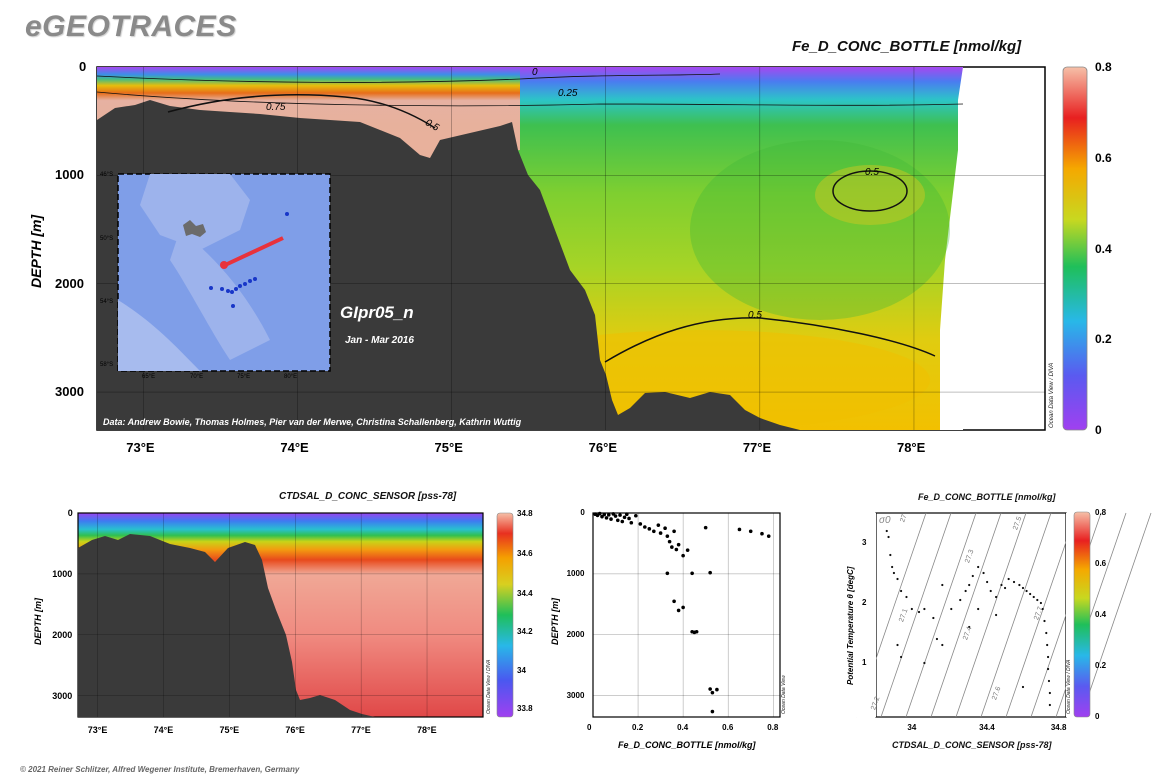 Image resolution: width=1156 pixels, height=779 pixels. Describe the element at coordinates (1103, 67) in the screenshot. I see `colorbar-tick: 0.8` at that location.